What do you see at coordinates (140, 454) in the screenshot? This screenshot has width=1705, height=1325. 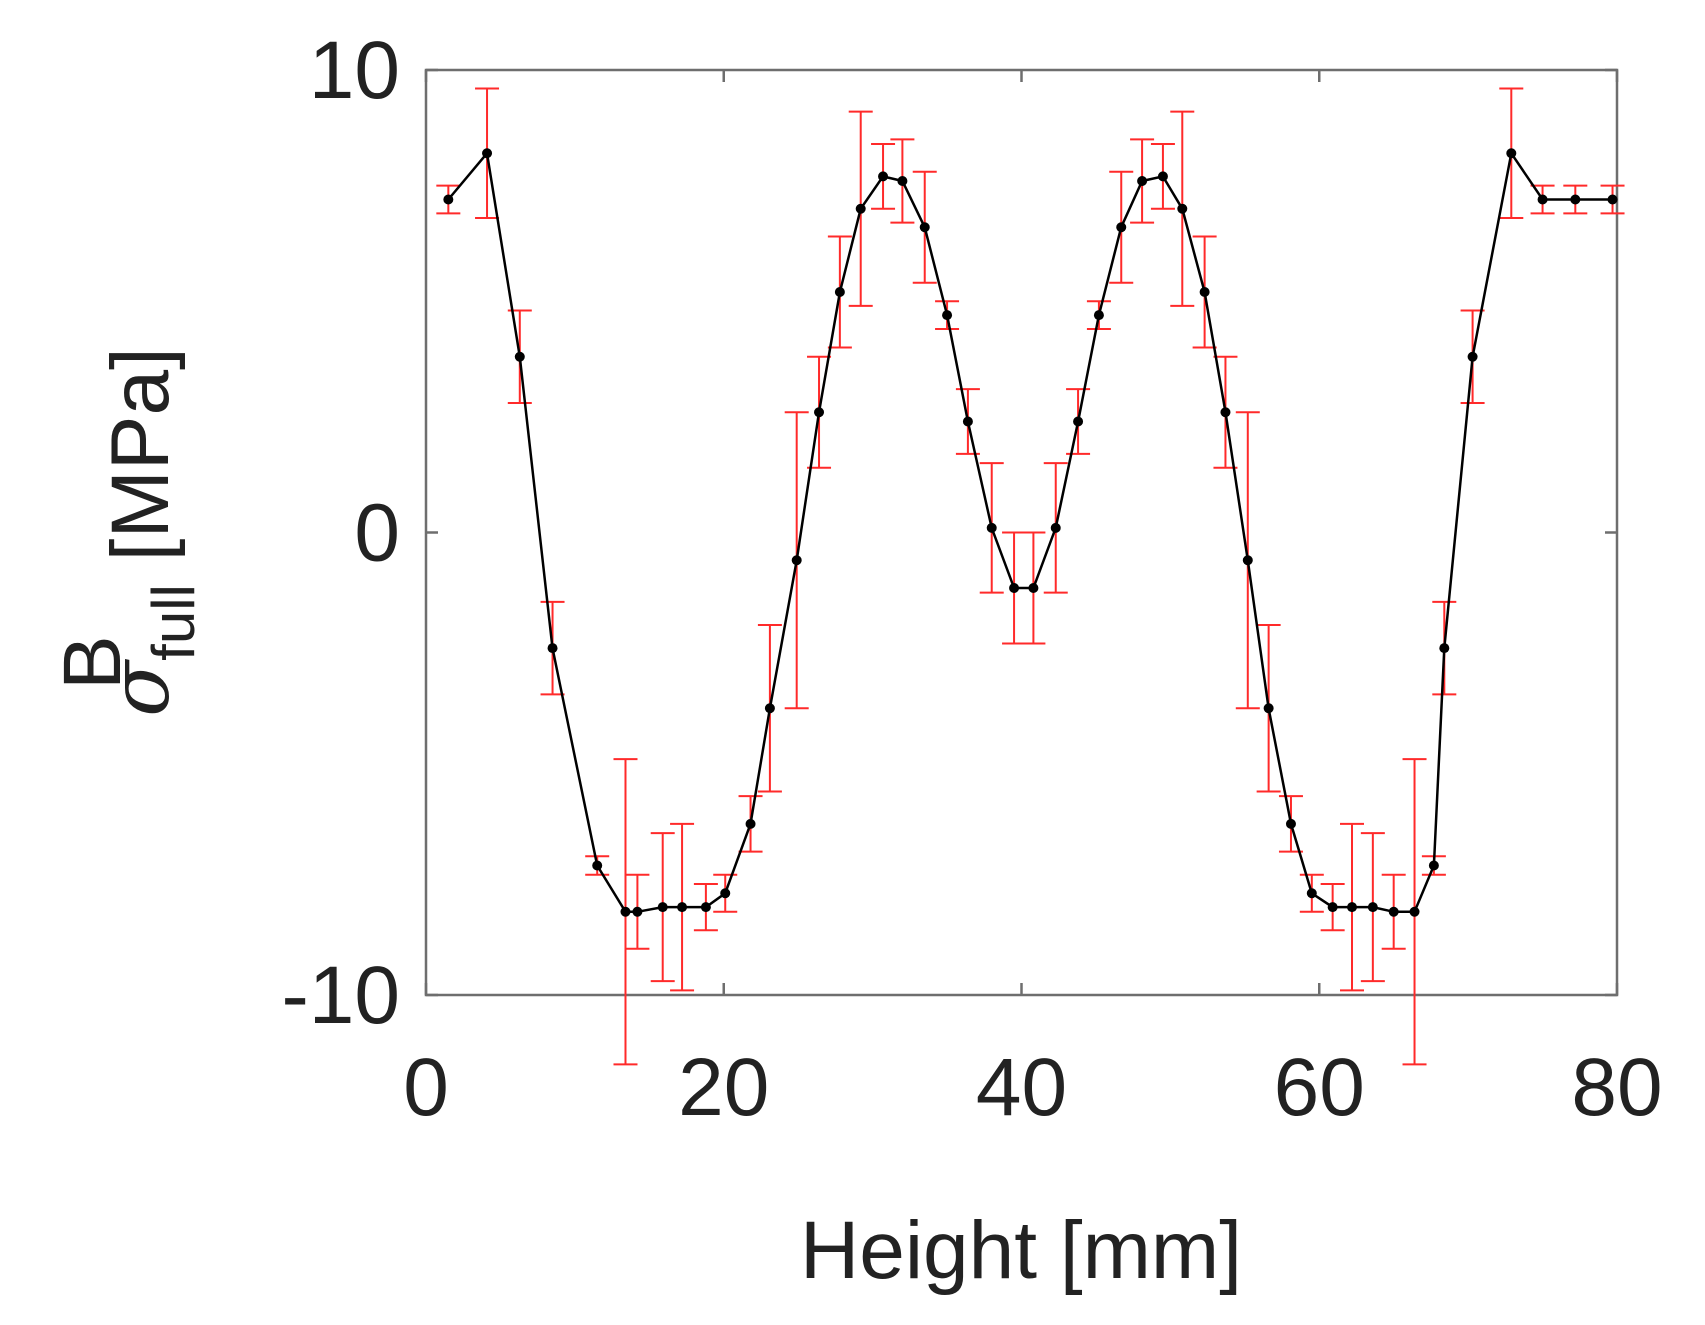 I see `y-axis-label-unit: [MPa]` at bounding box center [140, 454].